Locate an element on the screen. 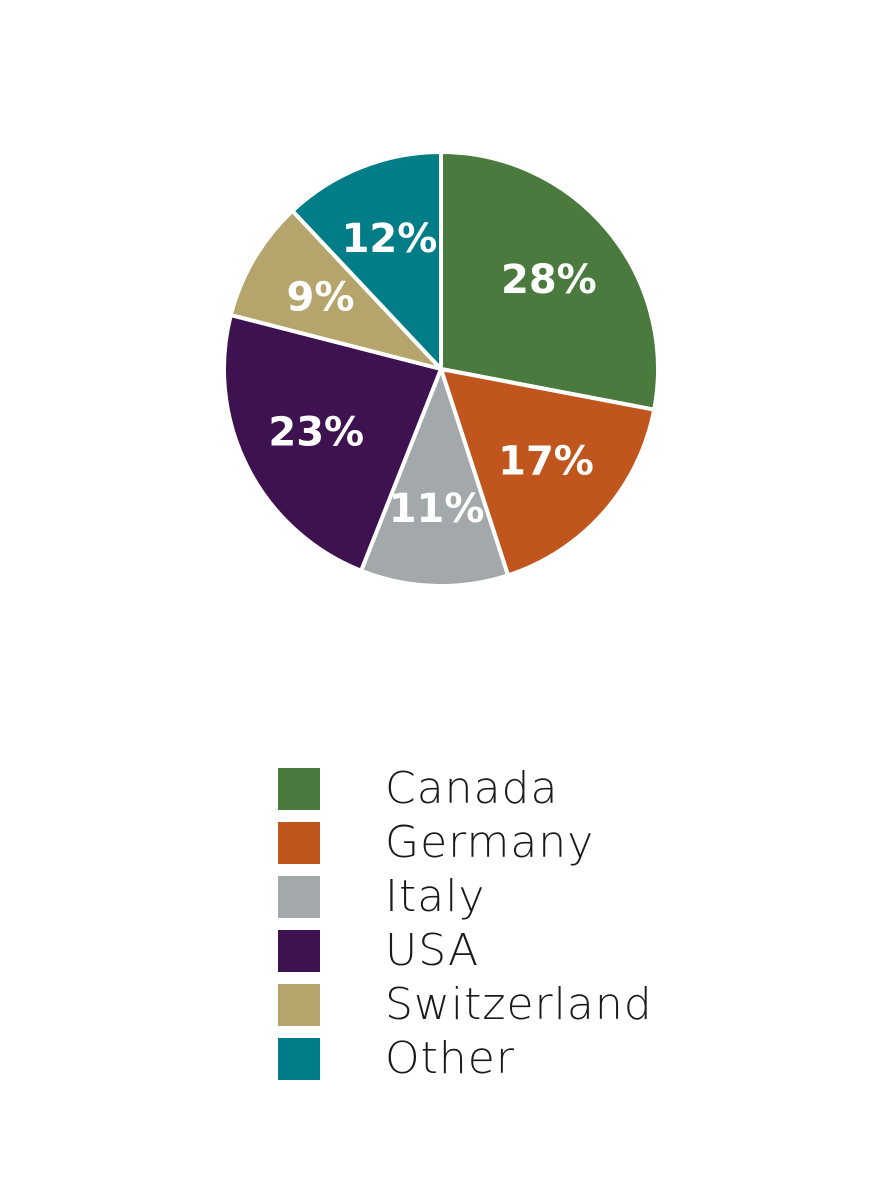 Image resolution: width=882 pixels, height=1200 pixels. legend-item-italy: Italy is located at coordinates (465, 897).